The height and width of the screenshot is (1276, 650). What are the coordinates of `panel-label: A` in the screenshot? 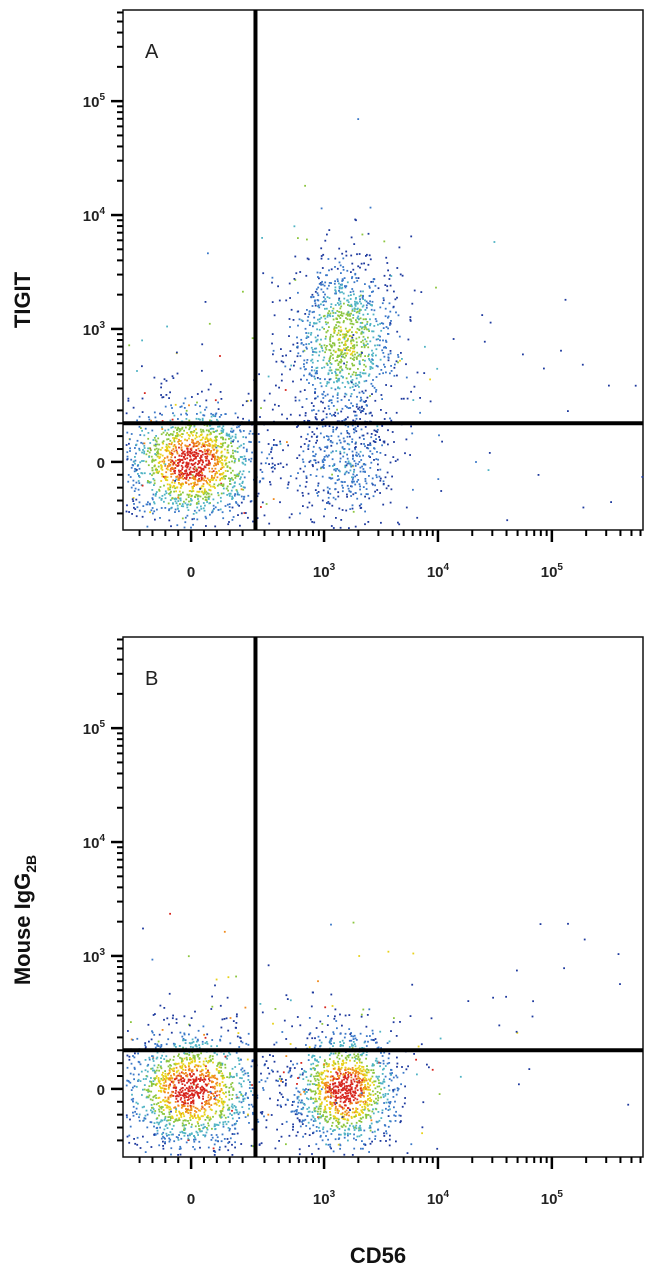 It's located at (152, 52).